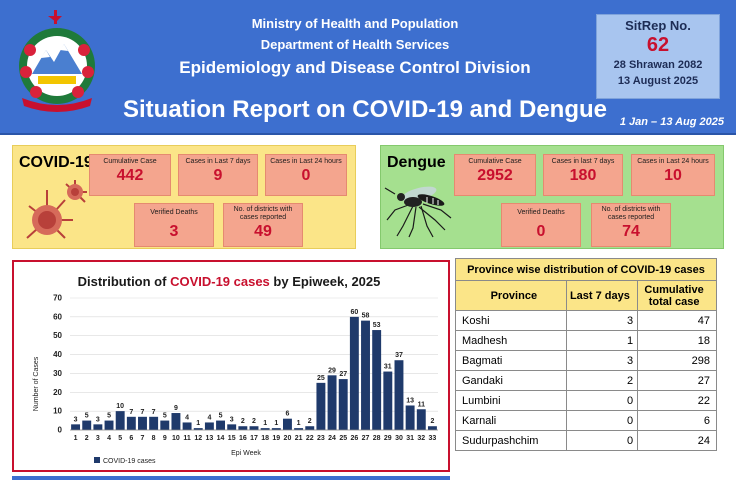 The height and width of the screenshot is (480, 736). Describe the element at coordinates (321, 378) in the screenshot. I see `data-label: 25` at that location.